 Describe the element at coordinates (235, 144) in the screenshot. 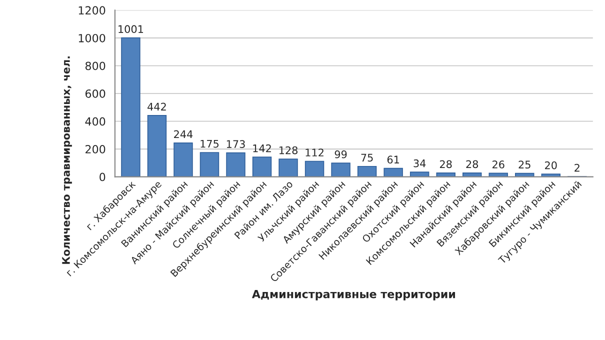

I see `data-label: 173` at that location.